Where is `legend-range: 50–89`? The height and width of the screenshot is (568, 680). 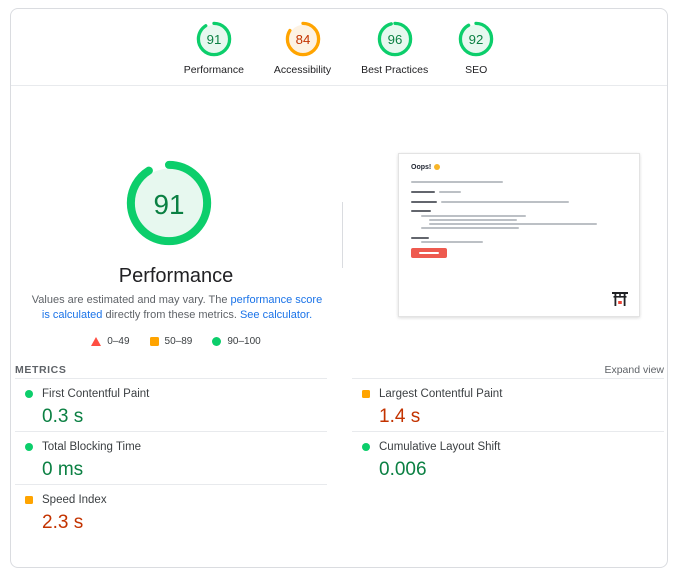 legend-range: 50–89 is located at coordinates (178, 341).